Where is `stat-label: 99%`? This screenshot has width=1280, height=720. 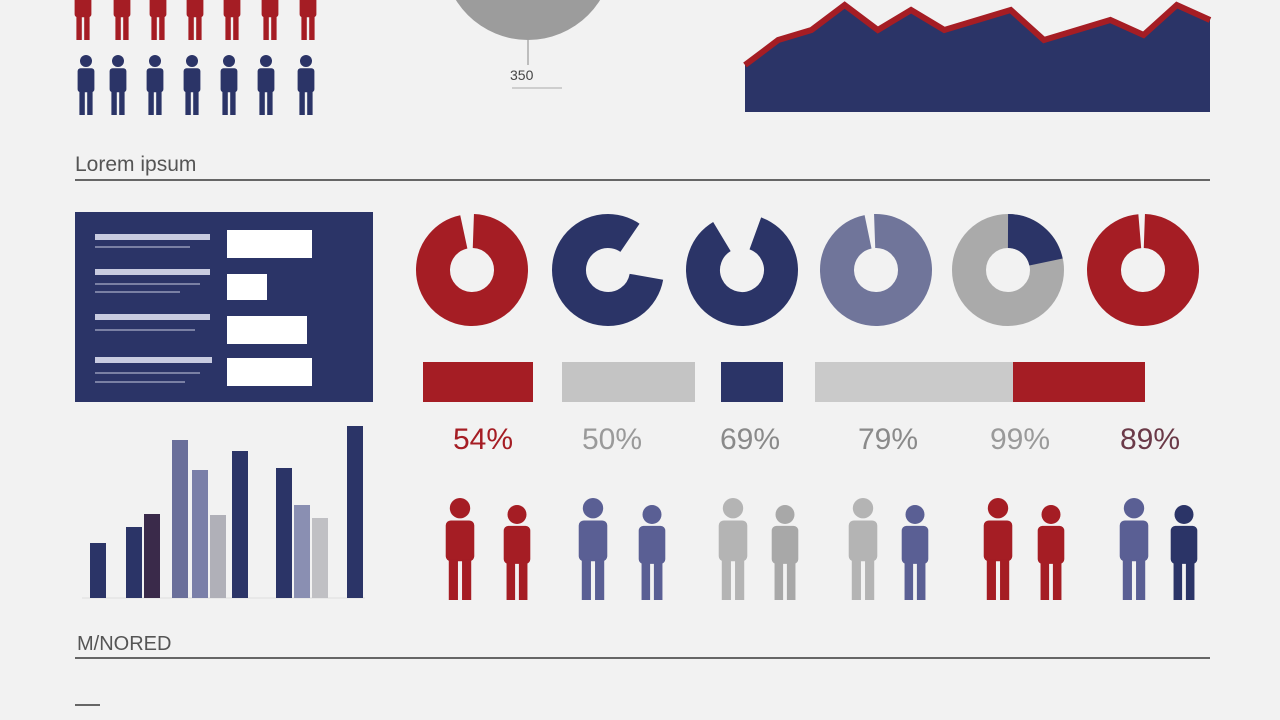 stat-label: 99% is located at coordinates (1020, 439).